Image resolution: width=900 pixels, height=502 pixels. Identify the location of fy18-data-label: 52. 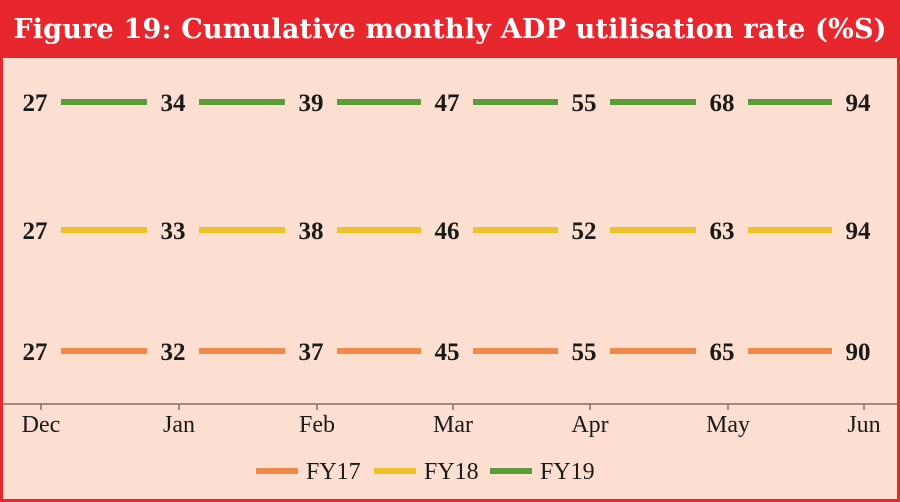
(584, 231).